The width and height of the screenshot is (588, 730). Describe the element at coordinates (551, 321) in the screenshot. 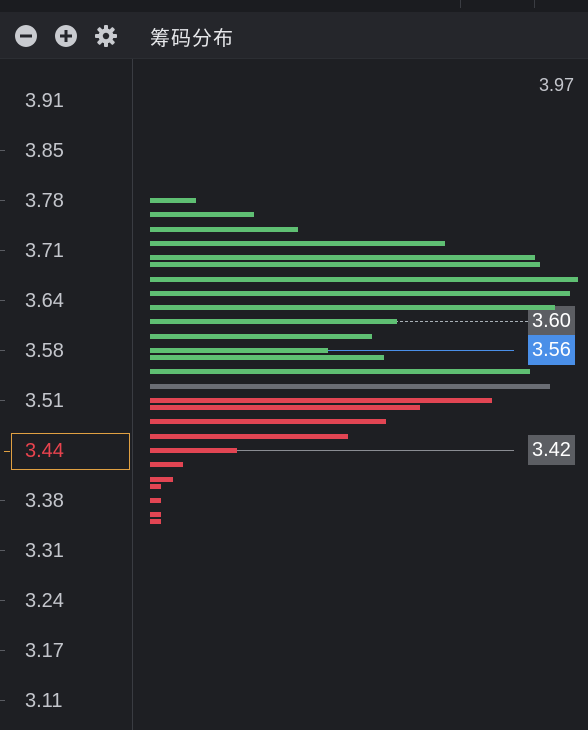

I see `upper-price-tag: 3.60` at that location.